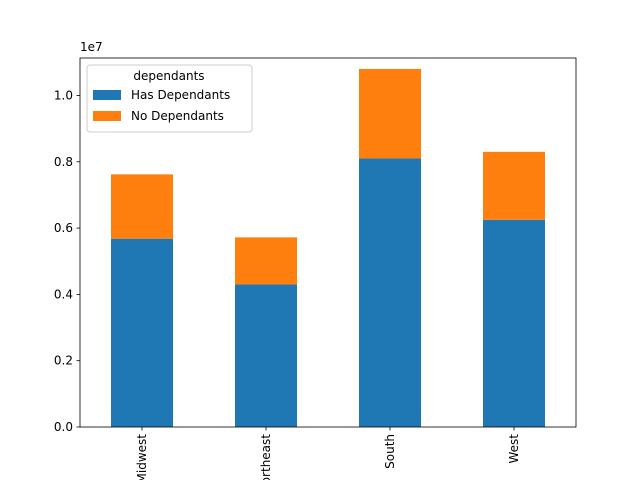 The width and height of the screenshot is (640, 480). I want to click on x-tick-label: Northeast, so click(266, 457).